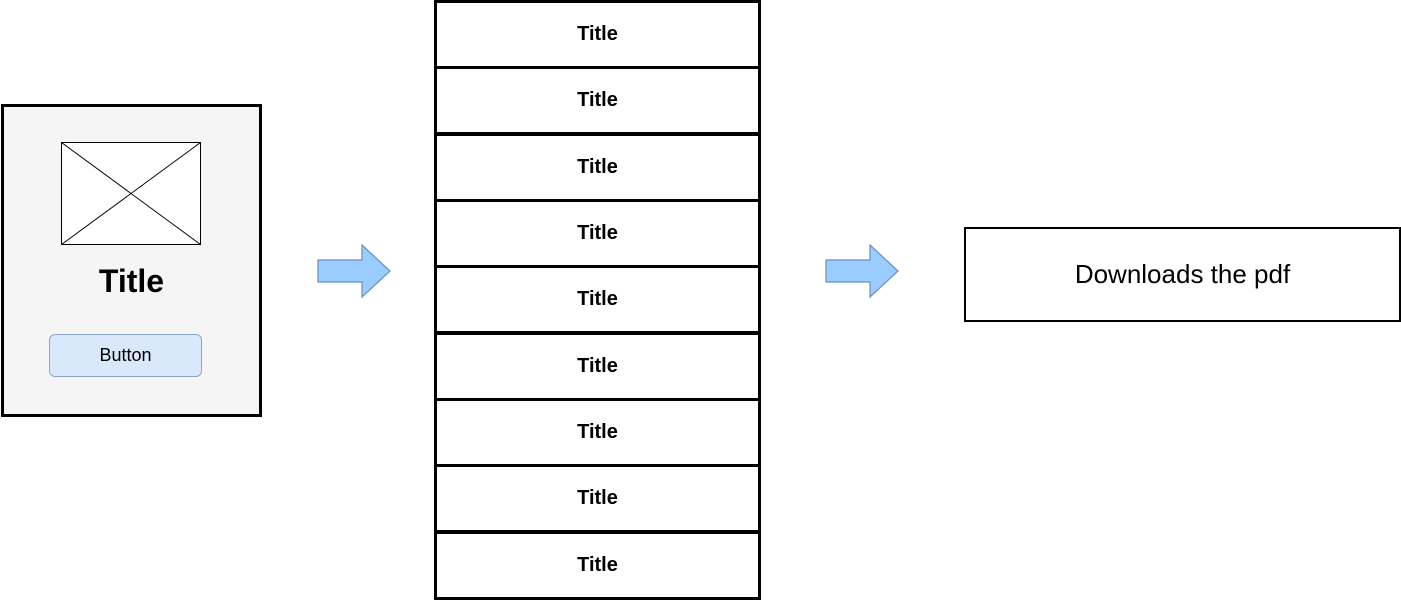  Describe the element at coordinates (1182, 274) in the screenshot. I see `download-pdf-box: Downloads the pdf` at that location.